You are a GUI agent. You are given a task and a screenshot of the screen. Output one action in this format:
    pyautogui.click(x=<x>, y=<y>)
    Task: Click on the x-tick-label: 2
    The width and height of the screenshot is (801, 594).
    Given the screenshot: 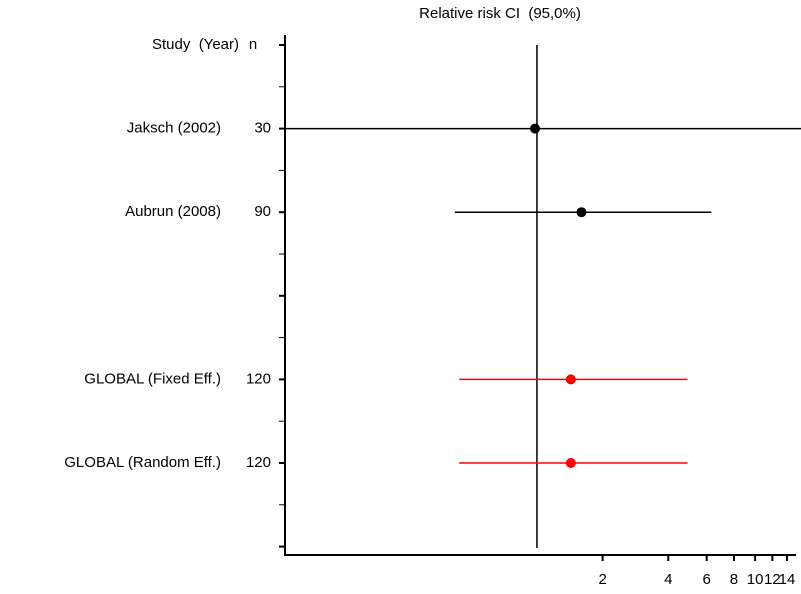 What is the action you would take?
    pyautogui.click(x=602, y=579)
    